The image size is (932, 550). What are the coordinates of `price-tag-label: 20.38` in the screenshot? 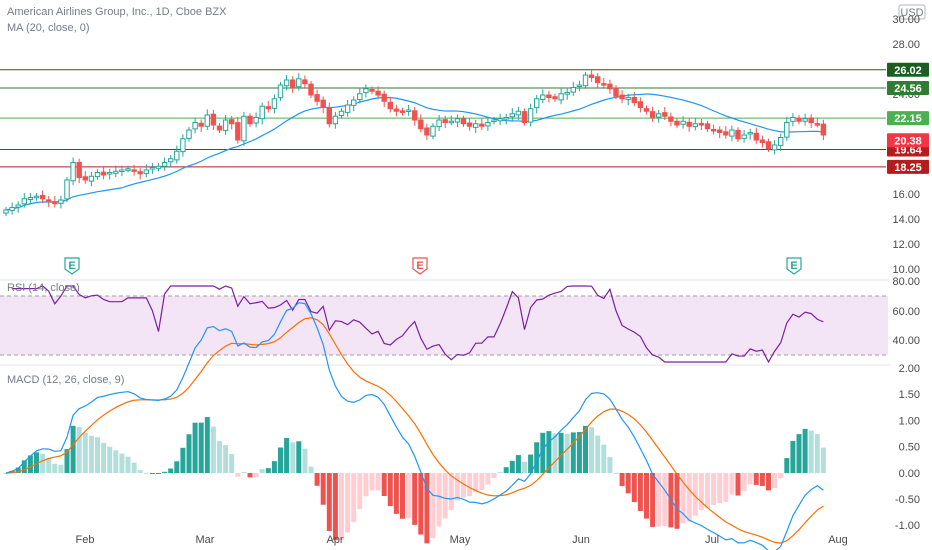 It's located at (908, 141).